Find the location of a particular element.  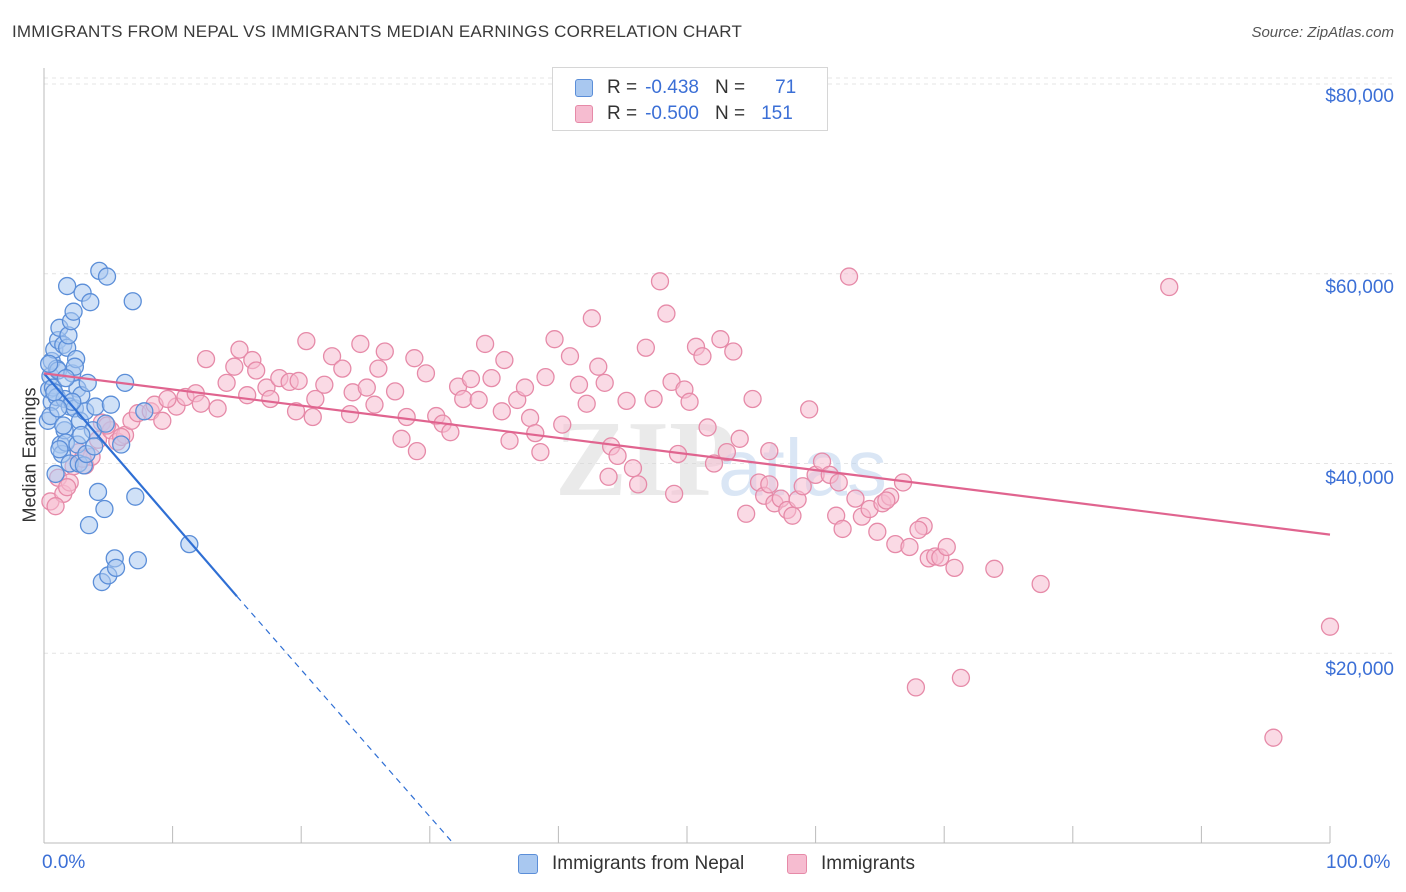

legend-item-nepal: Immigrants from Nepal is located at coordinates (631, 864).